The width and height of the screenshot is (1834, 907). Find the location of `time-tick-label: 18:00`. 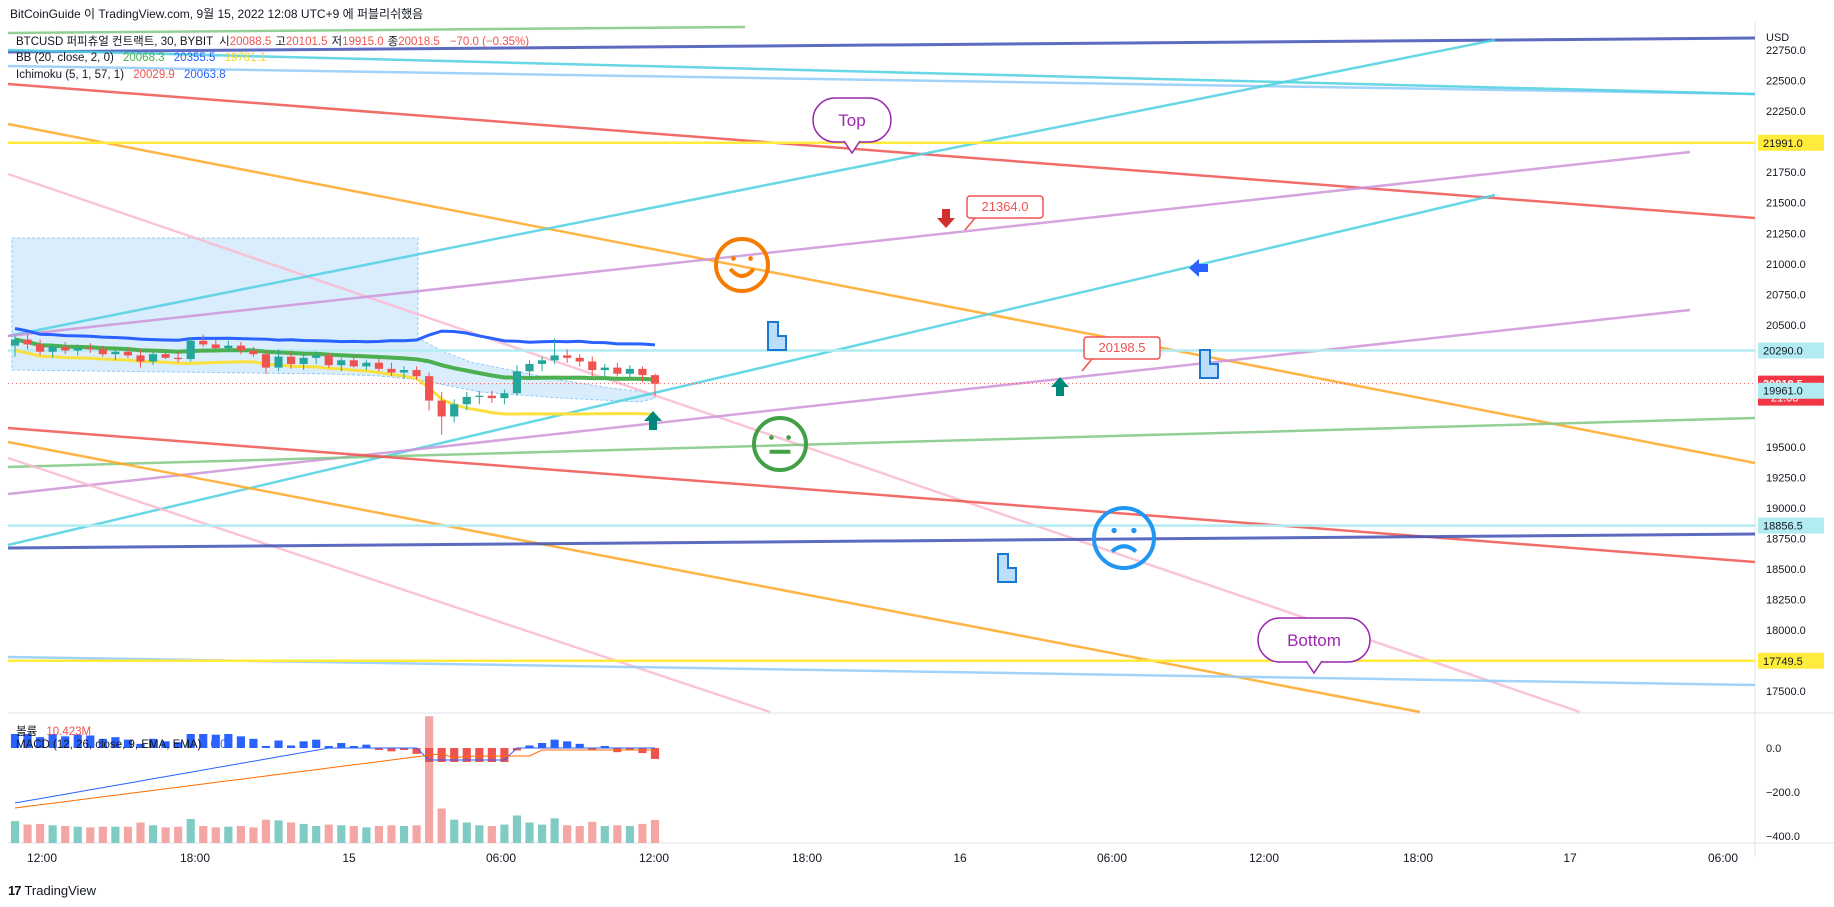

time-tick-label: 18:00 is located at coordinates (807, 858).